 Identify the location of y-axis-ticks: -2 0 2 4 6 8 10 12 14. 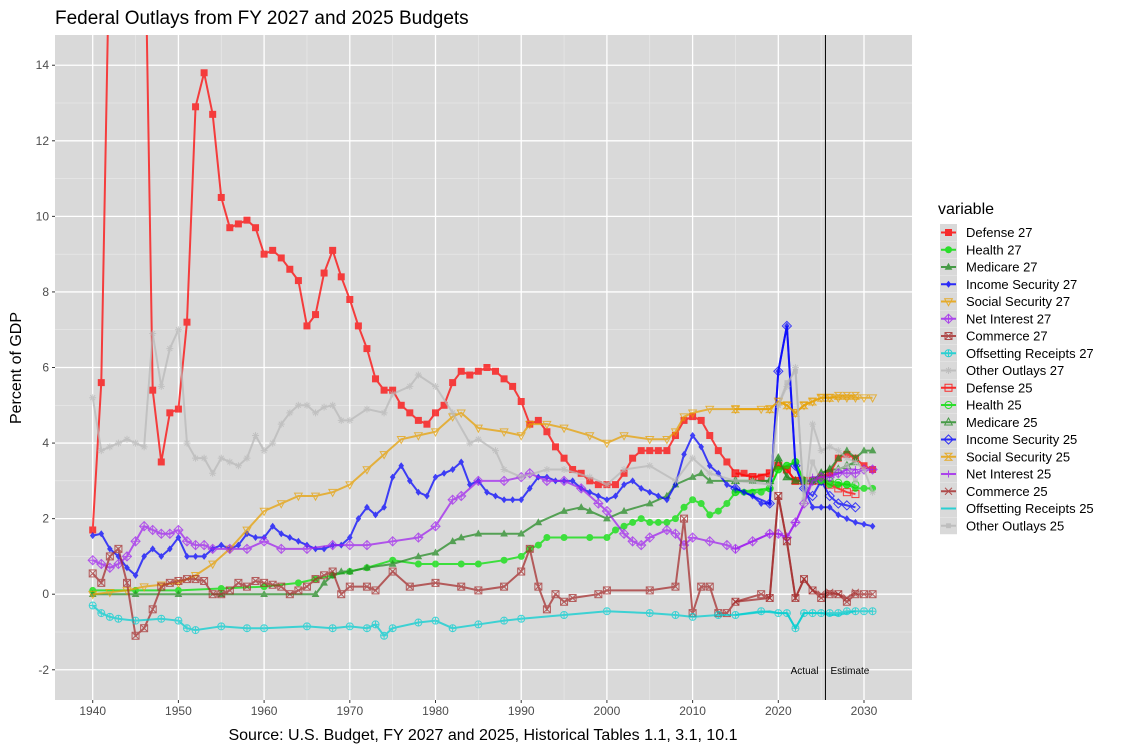
(45, 367).